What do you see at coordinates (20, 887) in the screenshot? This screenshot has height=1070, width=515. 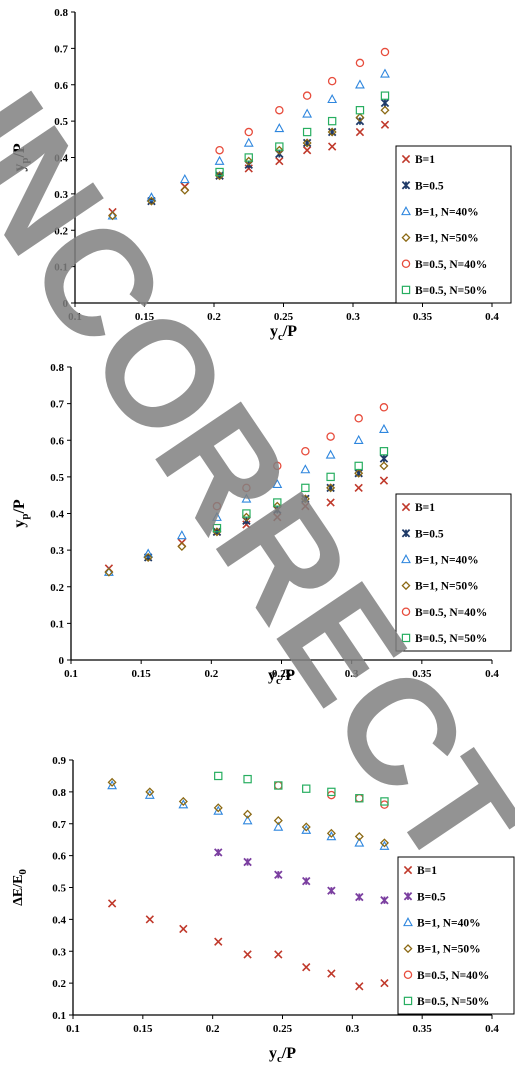 I see `y-axis-title: ΔE/E0` at bounding box center [20, 887].